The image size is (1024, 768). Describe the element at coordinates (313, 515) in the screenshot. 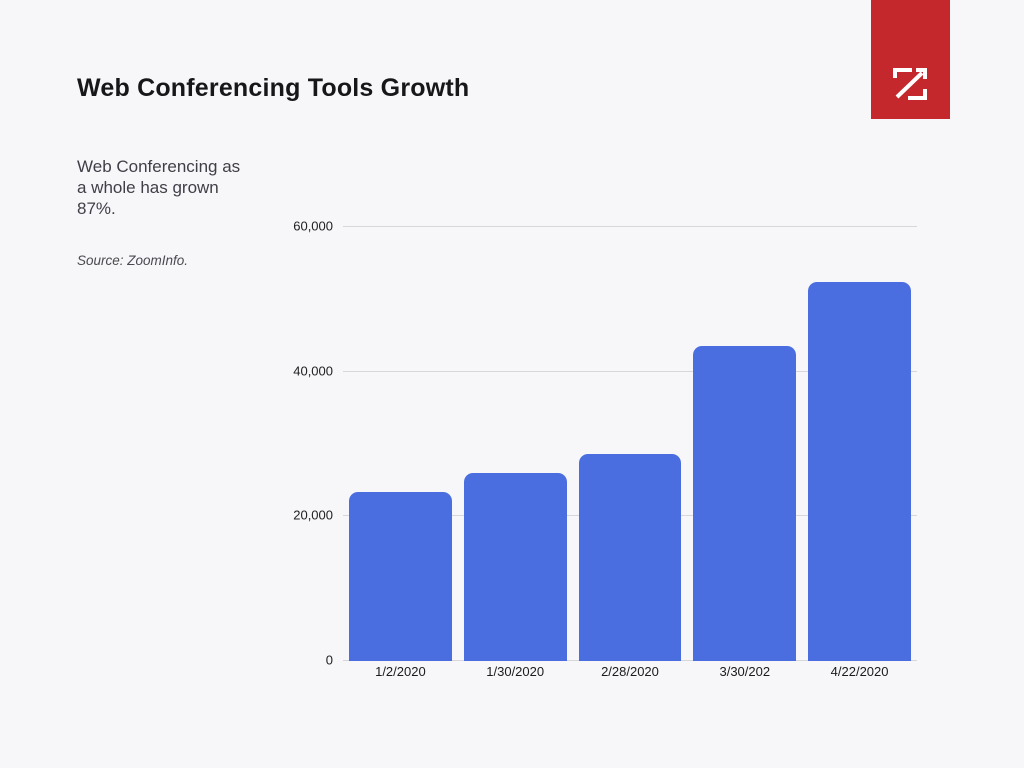

I see `y-tick-label: 20,000` at that location.